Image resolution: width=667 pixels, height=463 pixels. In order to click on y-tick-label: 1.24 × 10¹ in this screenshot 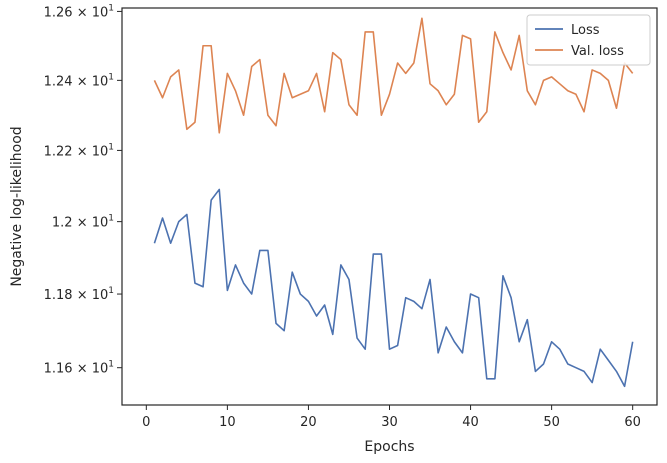, I will do `click(79, 80)`.